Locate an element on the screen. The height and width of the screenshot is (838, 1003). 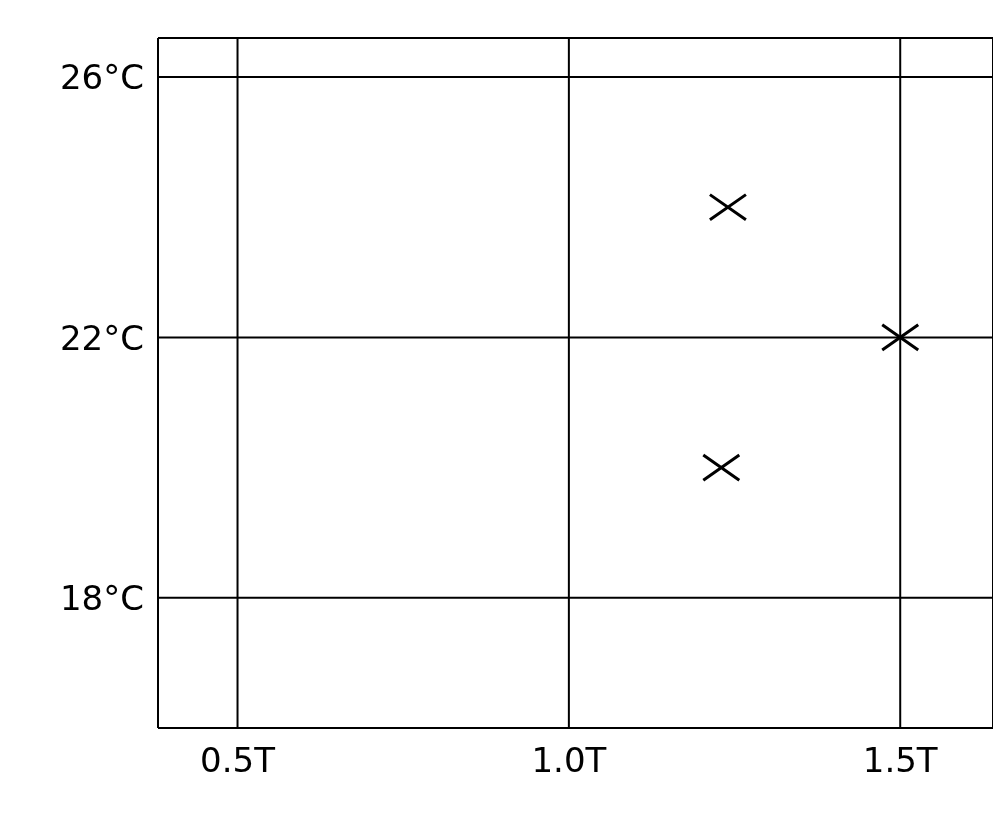
x-tick-label: 0.5T is located at coordinates (238, 760).